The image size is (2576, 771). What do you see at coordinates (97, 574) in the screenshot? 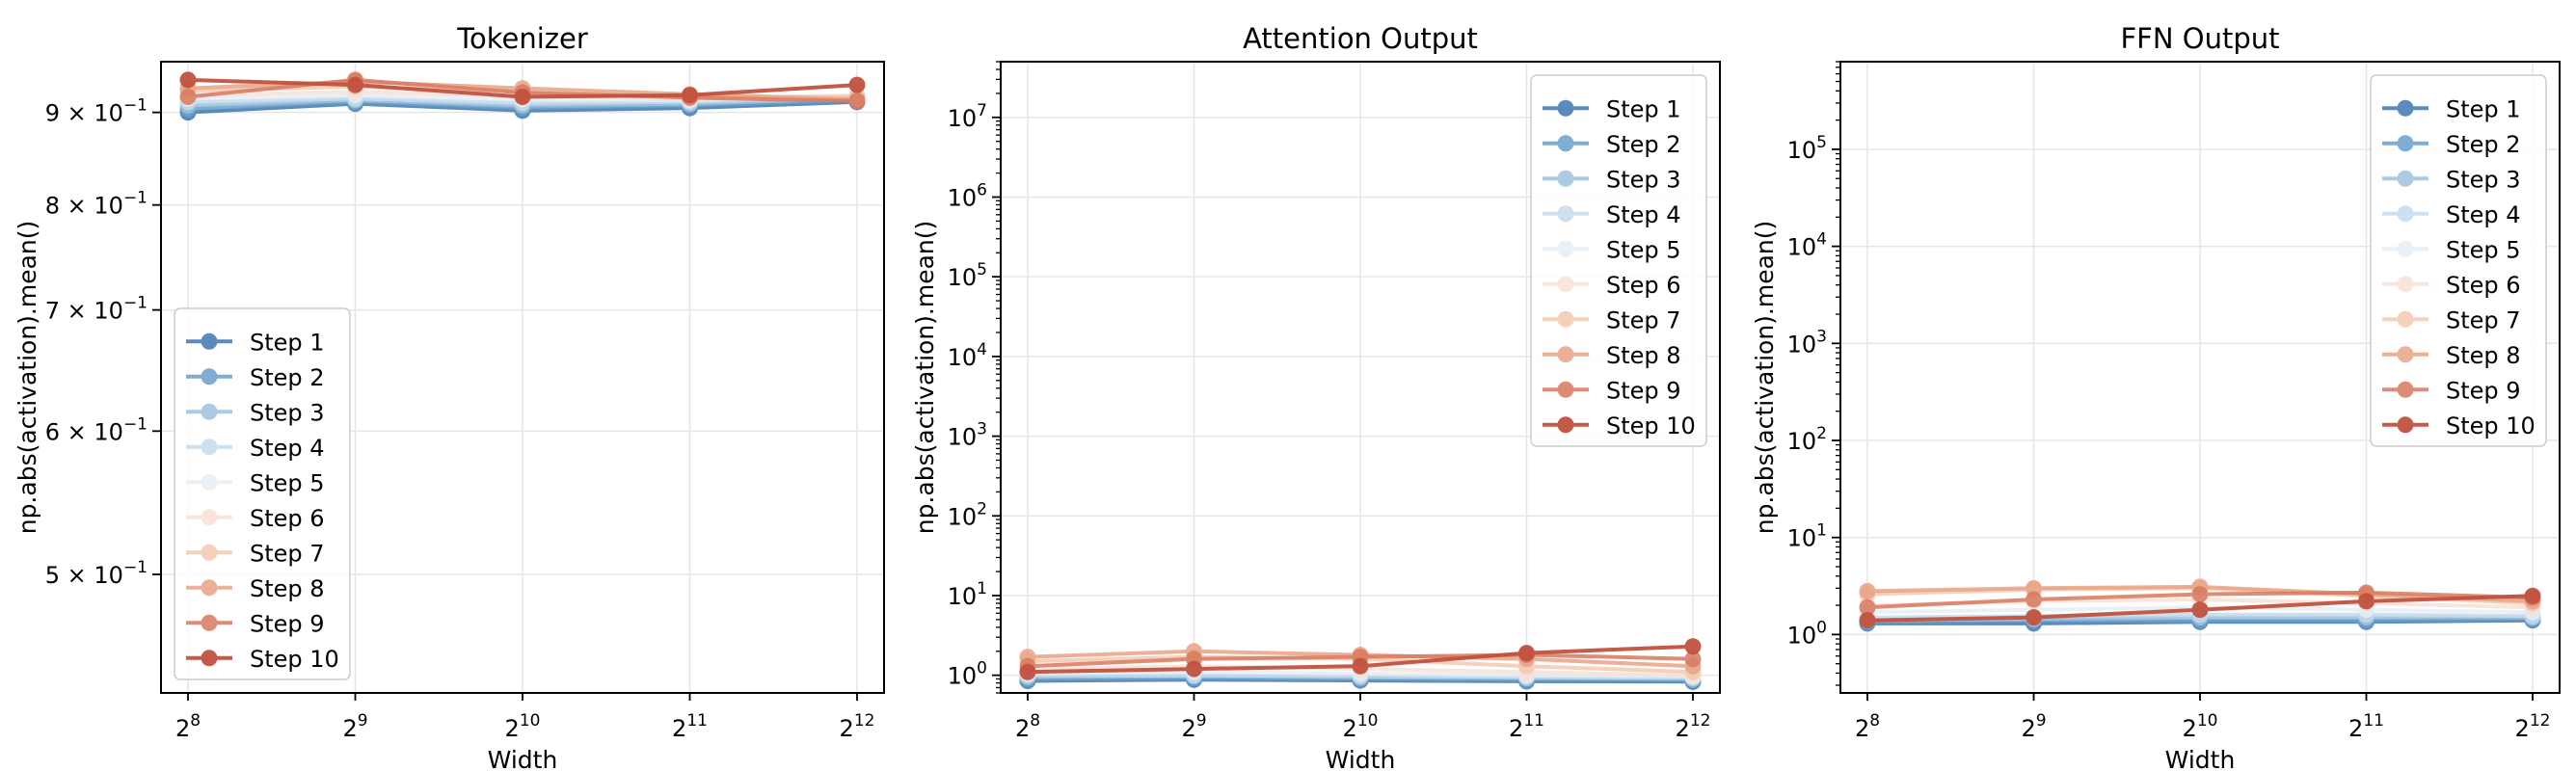
I see `y-tick-label: 5 × 10−1` at bounding box center [97, 574].